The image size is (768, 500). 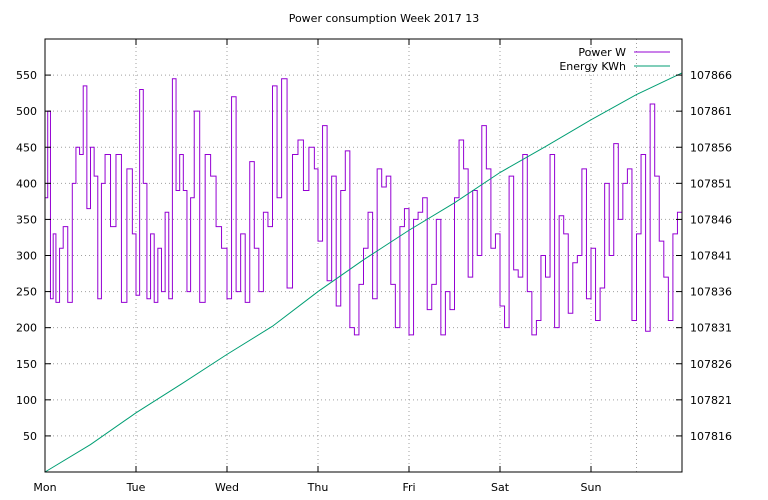 I want to click on y-right-tick-label: 107851, so click(x=711, y=183).